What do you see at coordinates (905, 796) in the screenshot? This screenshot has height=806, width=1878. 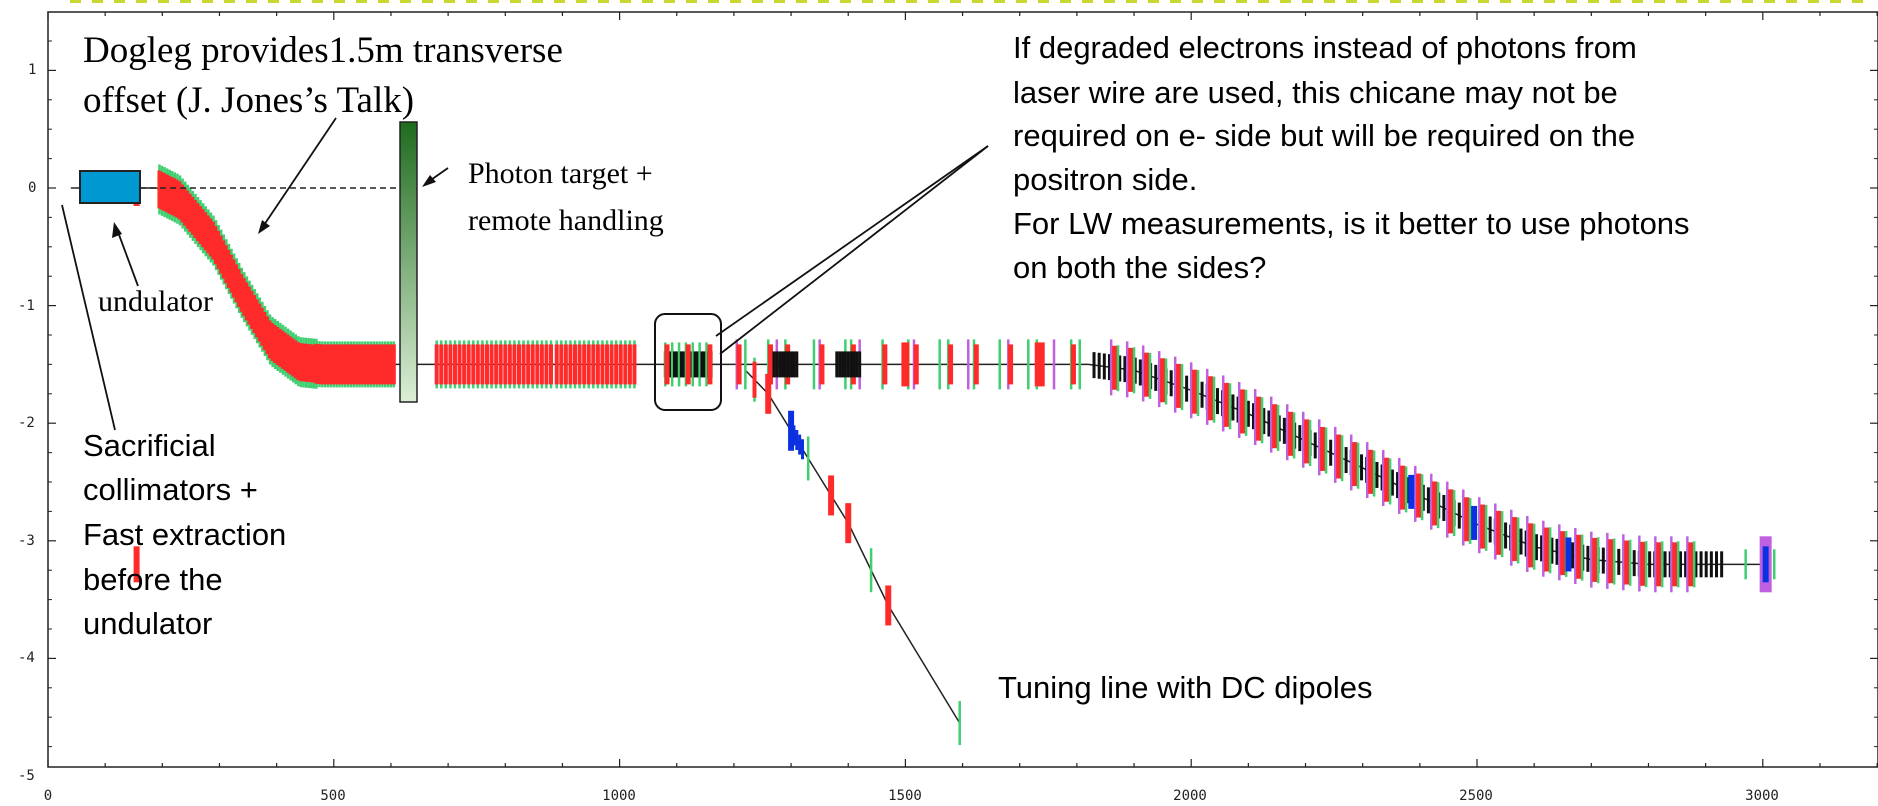 I see `x-tick-label: 1500` at bounding box center [905, 796].